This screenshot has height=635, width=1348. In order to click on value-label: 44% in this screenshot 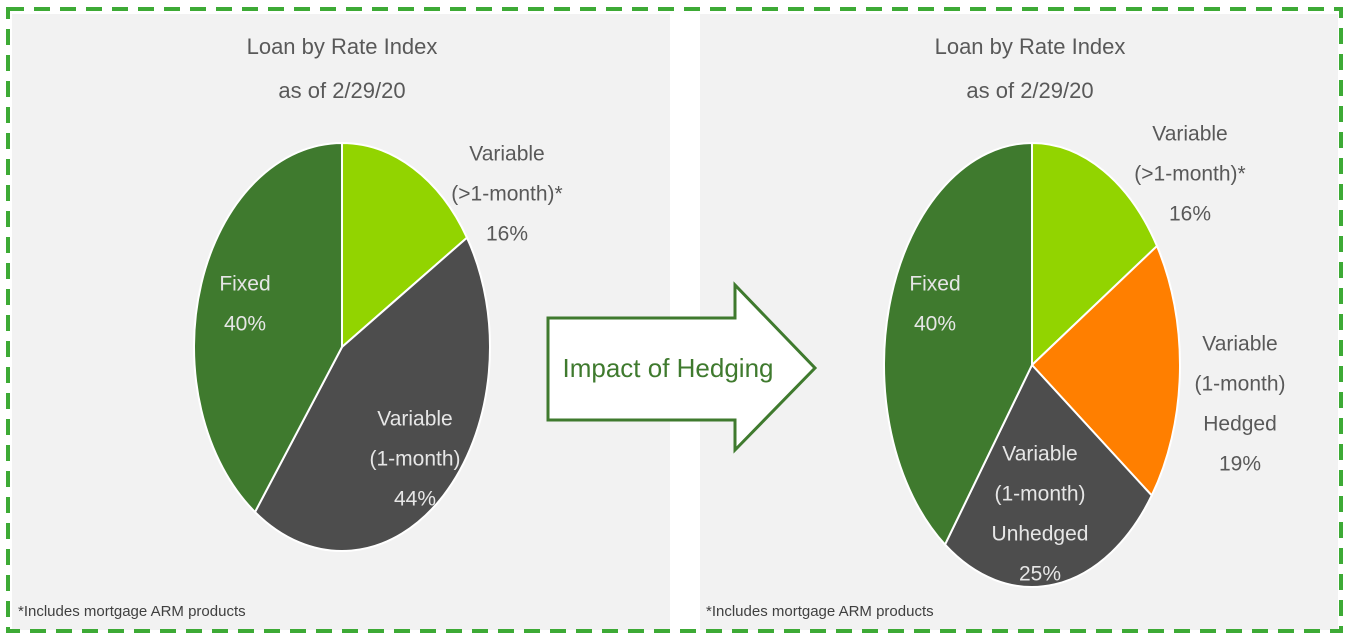, I will do `click(415, 499)`.